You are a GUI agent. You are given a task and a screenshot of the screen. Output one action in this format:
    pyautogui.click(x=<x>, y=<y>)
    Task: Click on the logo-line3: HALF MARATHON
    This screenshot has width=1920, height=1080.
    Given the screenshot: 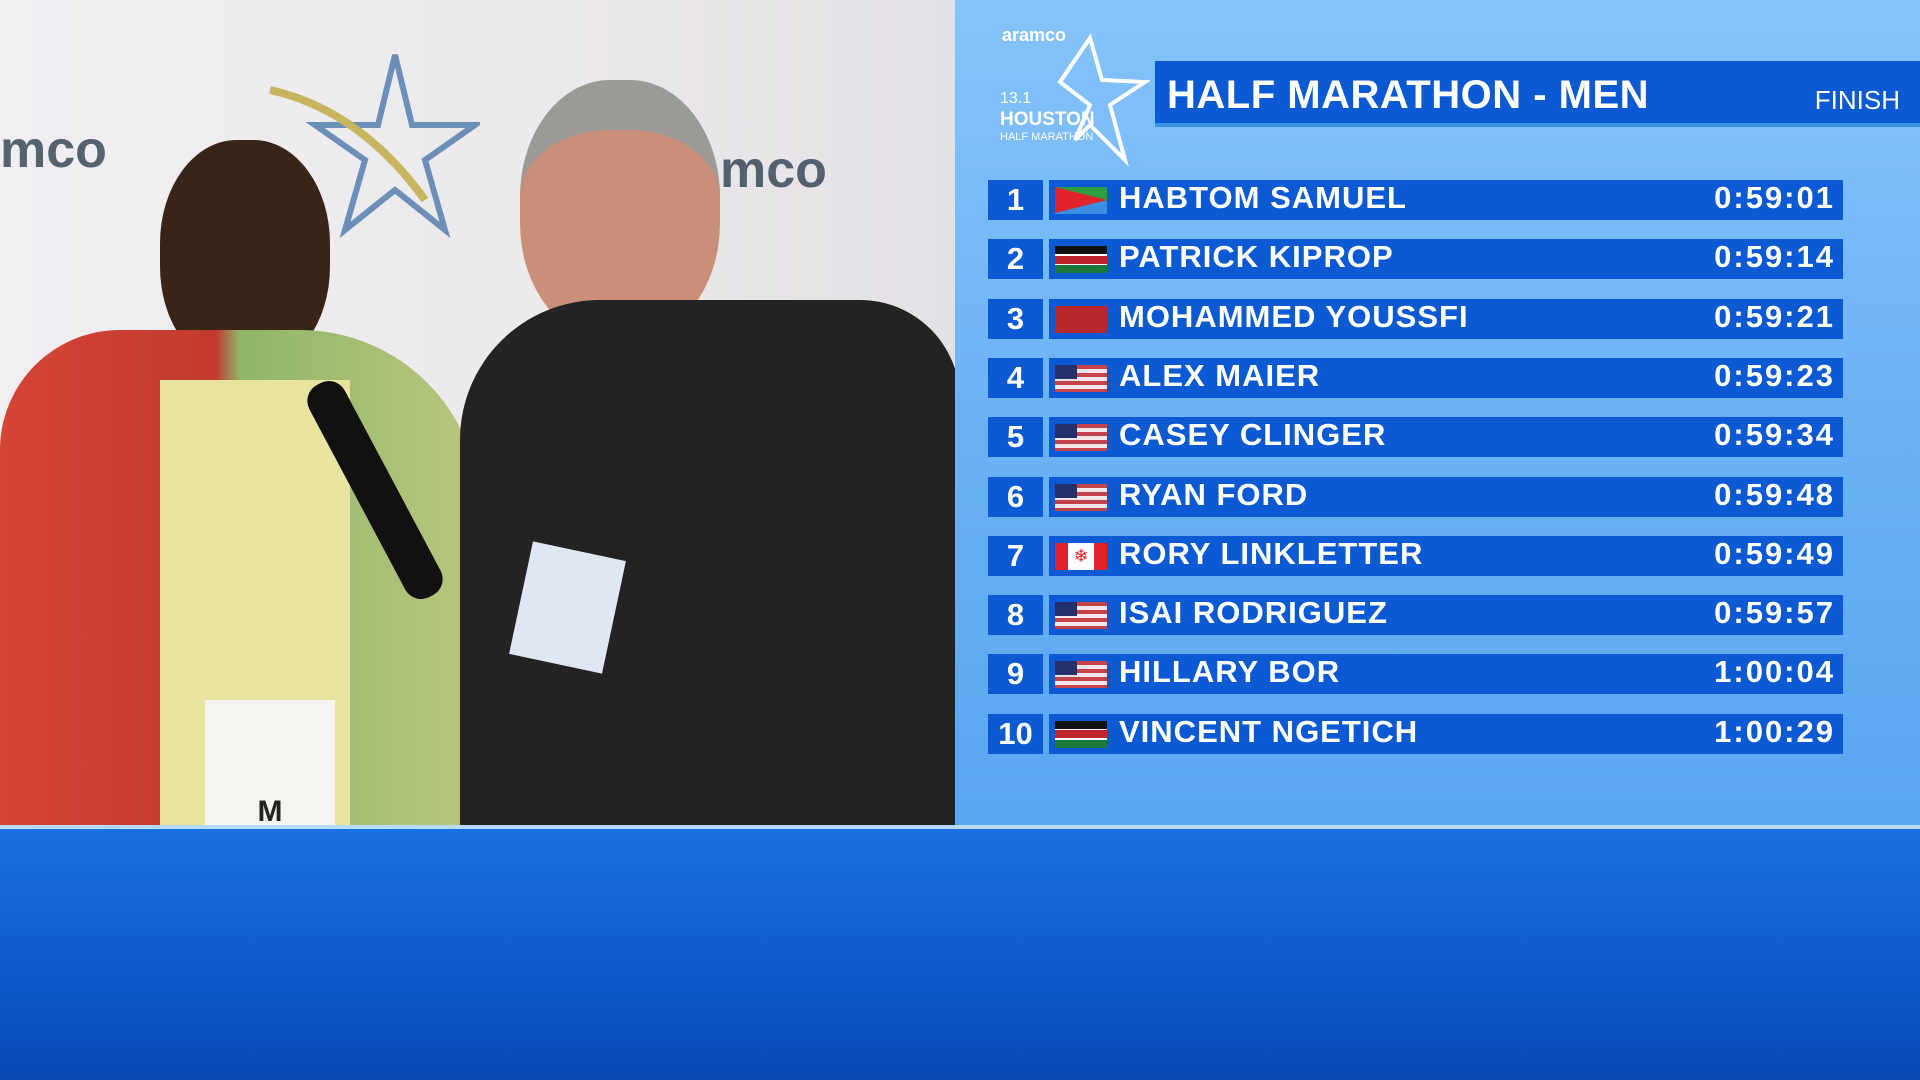 What is the action you would take?
    pyautogui.click(x=1047, y=137)
    